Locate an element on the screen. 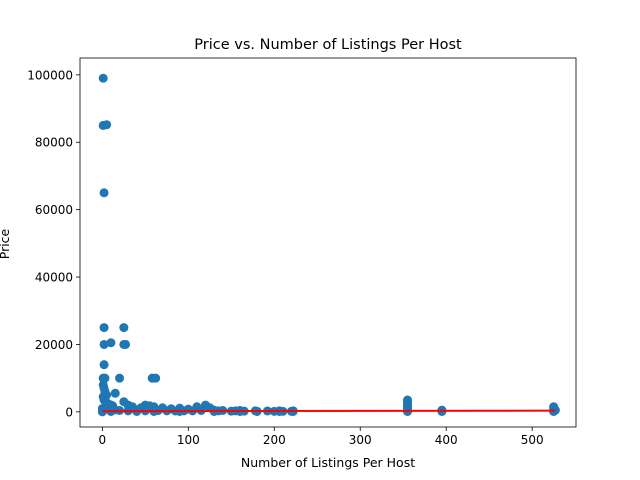 This screenshot has height=480, width=640. x-tick-label: 500 is located at coordinates (532, 440).